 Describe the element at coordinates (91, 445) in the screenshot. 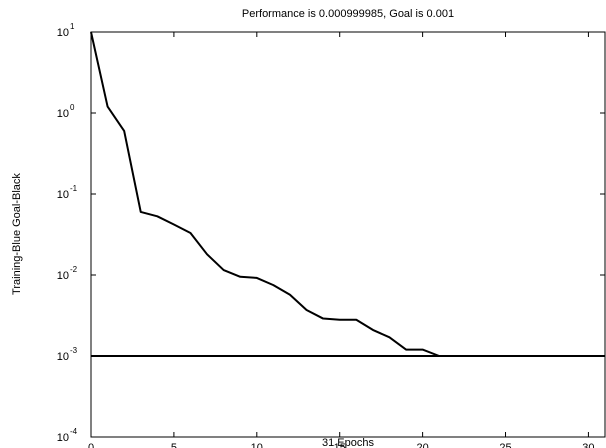

I see `x-tick-label: 0` at that location.